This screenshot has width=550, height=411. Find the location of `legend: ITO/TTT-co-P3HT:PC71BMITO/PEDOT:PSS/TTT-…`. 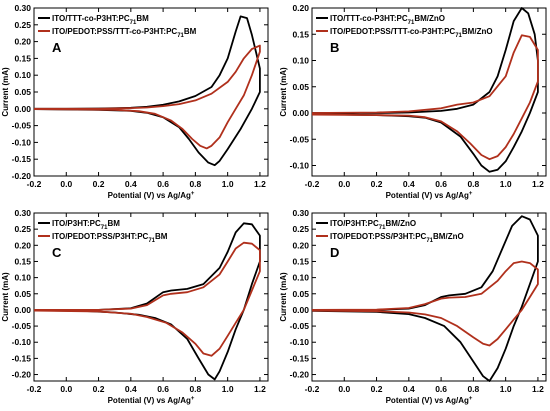

legend: ITO/TTT-co-P3HT:PC71BMITO/PEDOT:PSS/TTT-… is located at coordinates (117, 26).